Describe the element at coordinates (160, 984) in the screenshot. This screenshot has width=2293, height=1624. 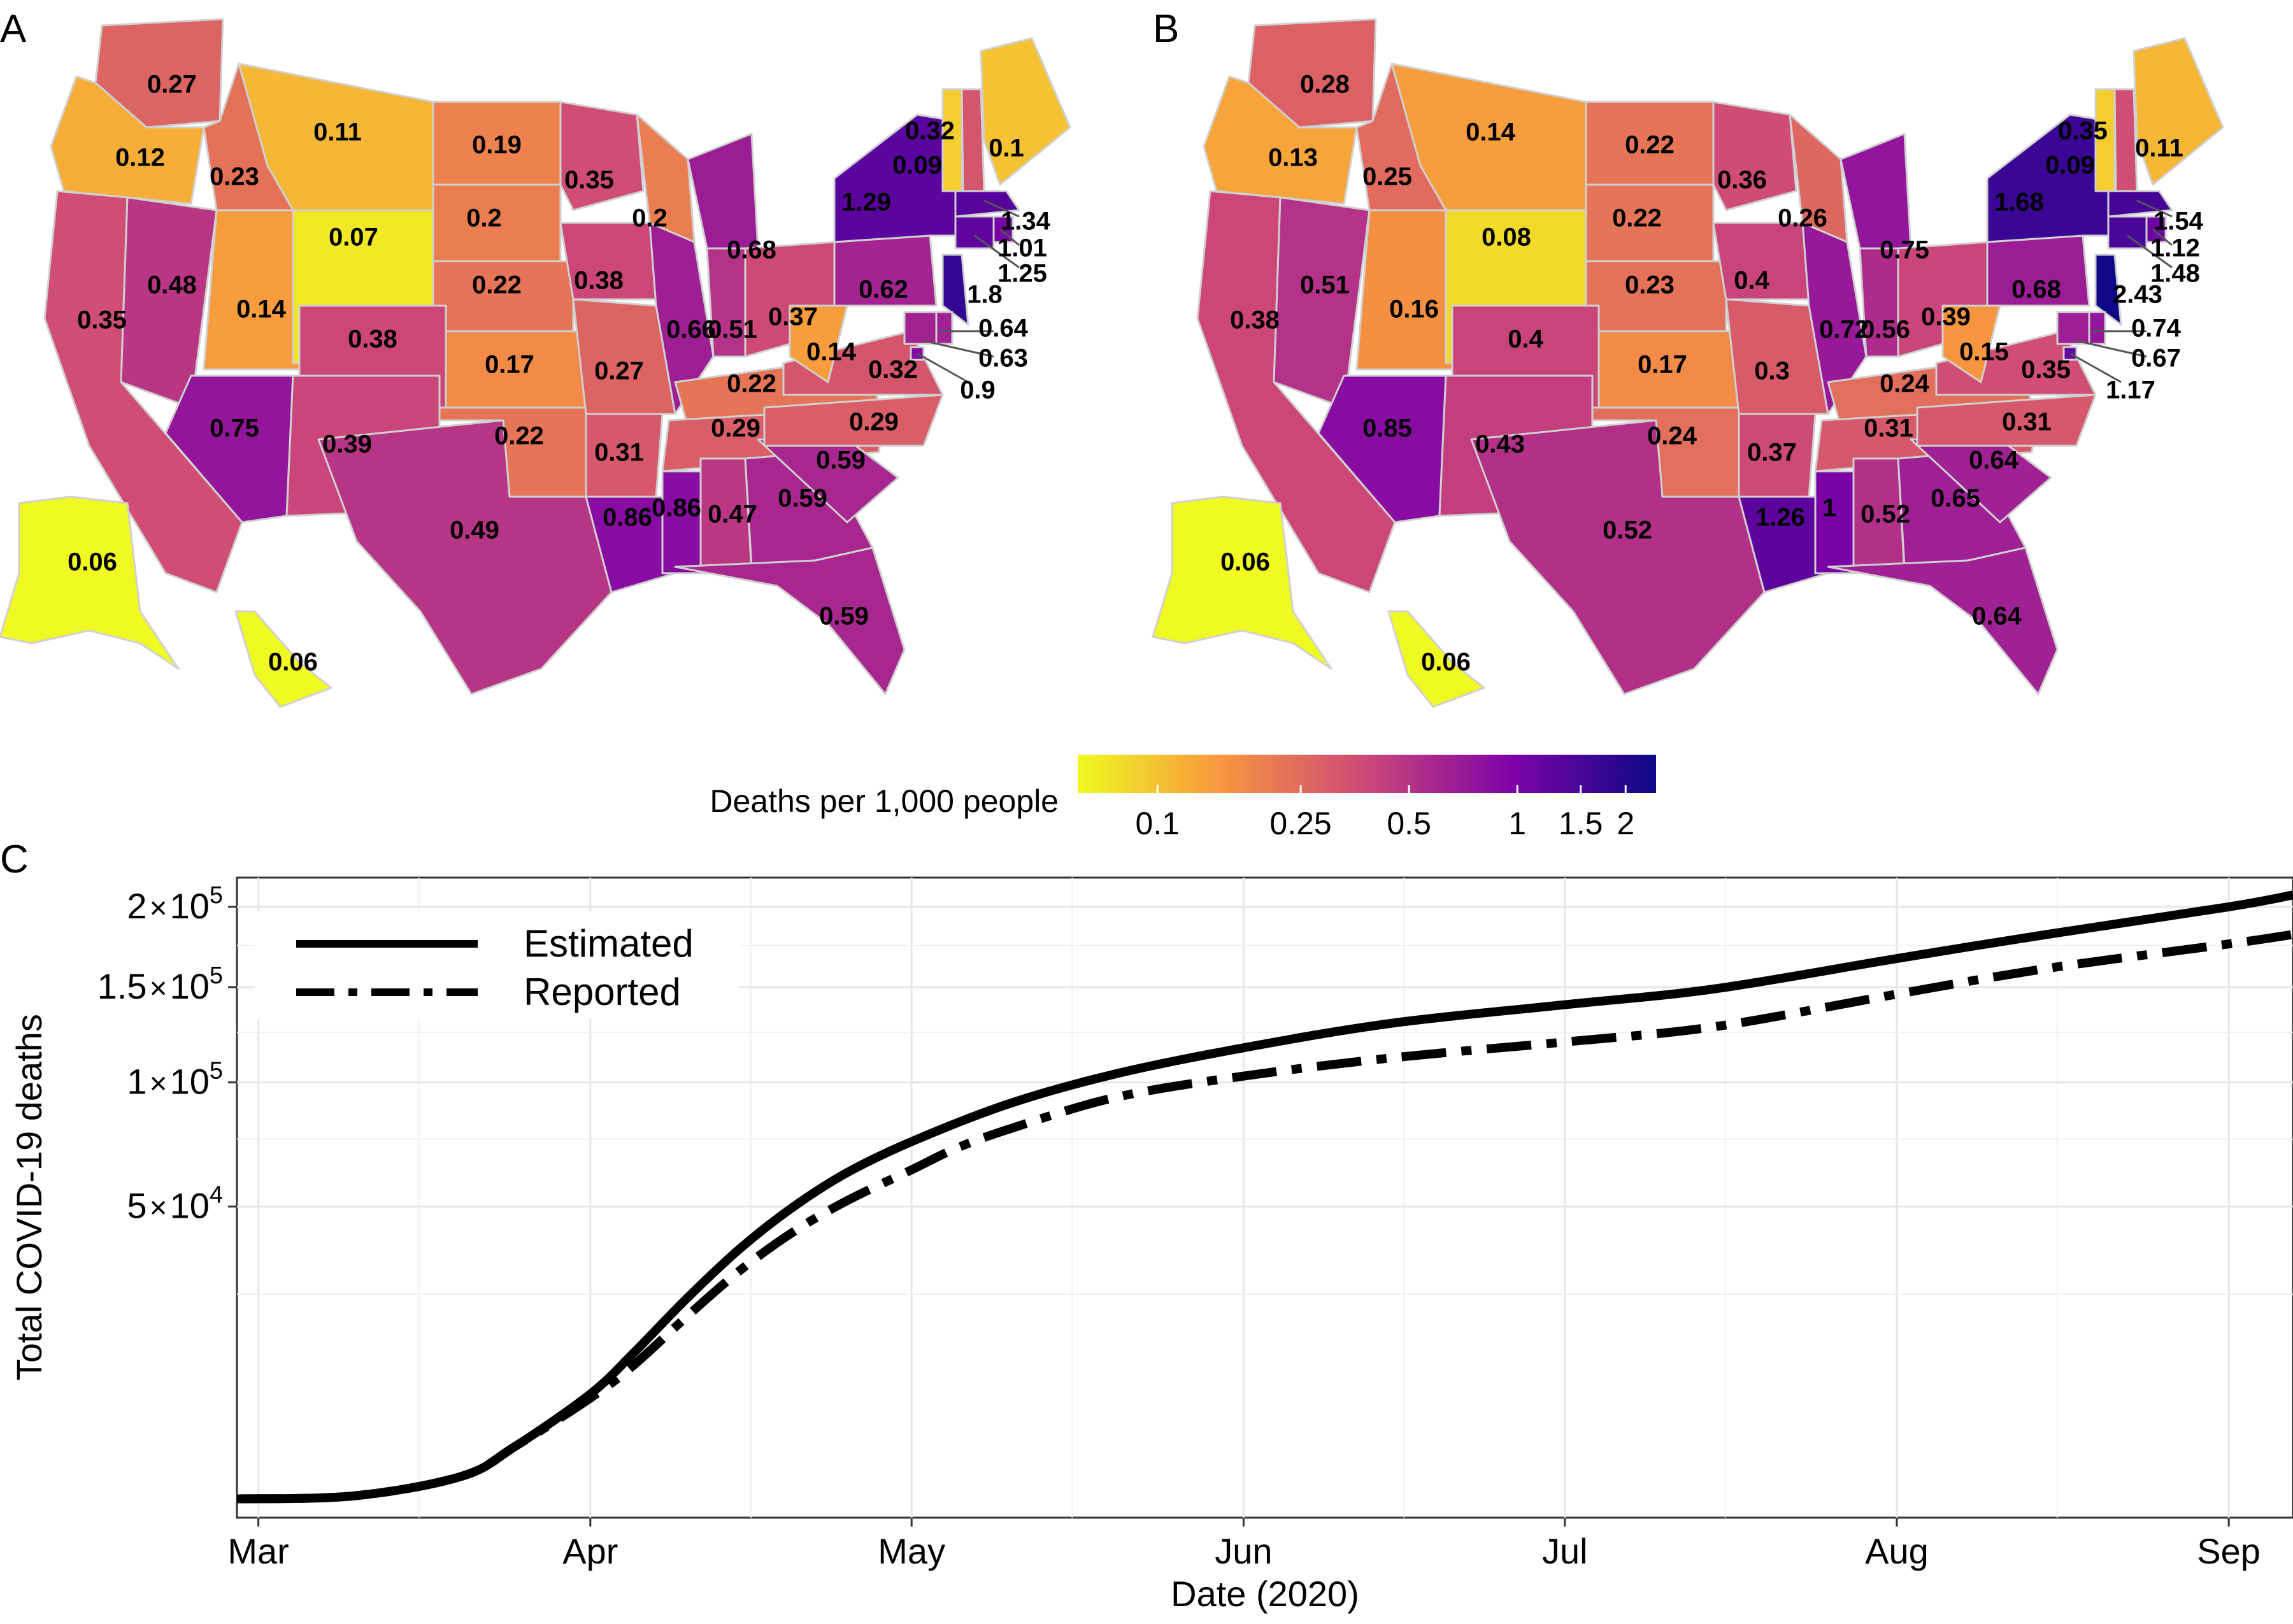
I see `y-tick-label: 1.5×10⁵` at that location.